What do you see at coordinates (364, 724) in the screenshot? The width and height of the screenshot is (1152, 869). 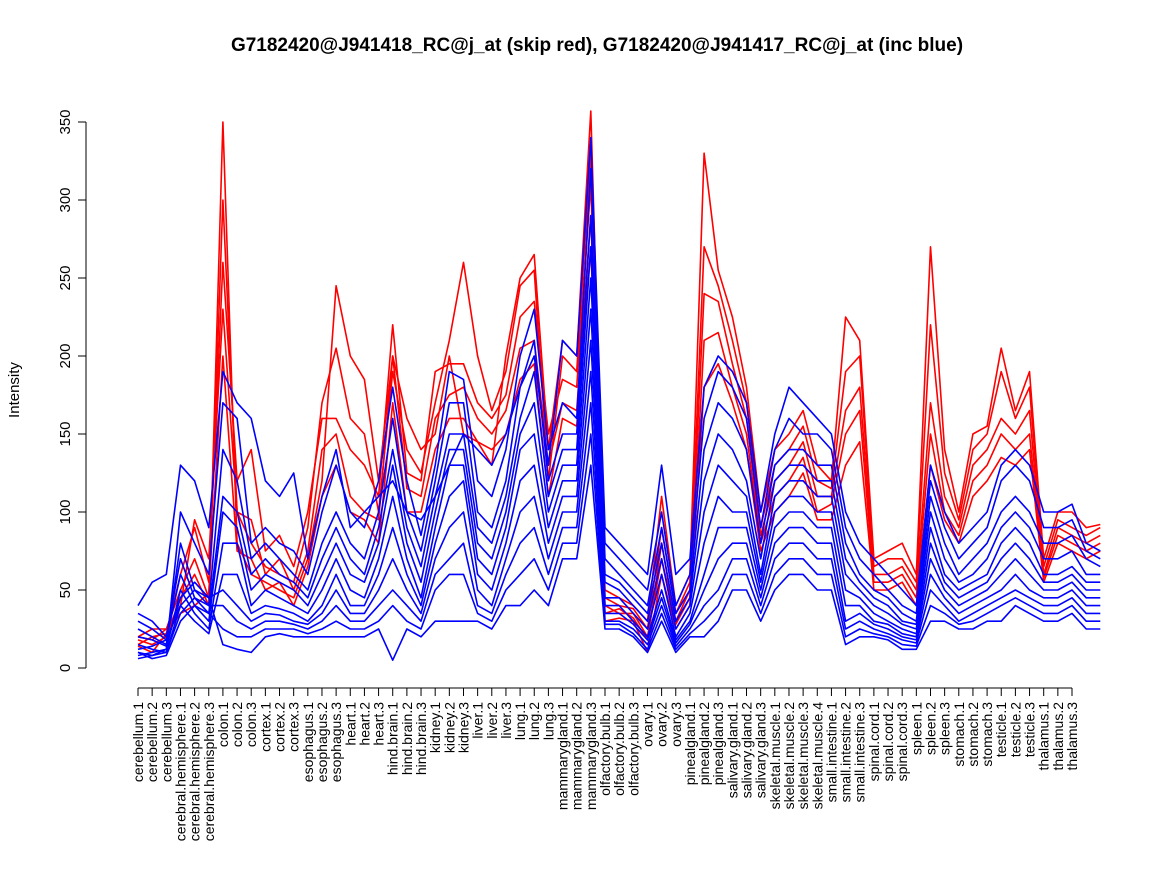 I see `x-tick-label: heart.2` at bounding box center [364, 724].